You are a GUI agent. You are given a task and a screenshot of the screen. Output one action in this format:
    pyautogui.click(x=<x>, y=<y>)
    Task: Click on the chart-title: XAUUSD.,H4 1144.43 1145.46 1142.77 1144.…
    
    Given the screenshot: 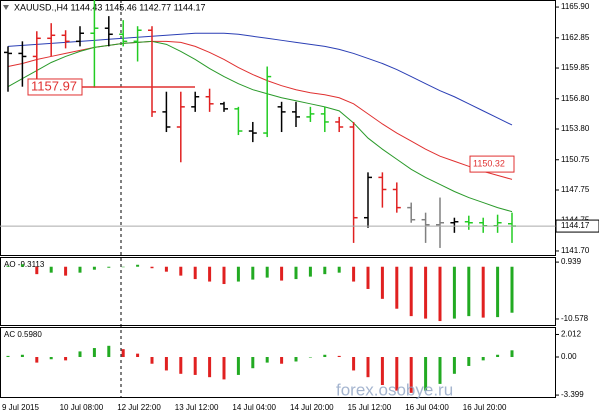 What is the action you would take?
    pyautogui.click(x=109, y=7)
    